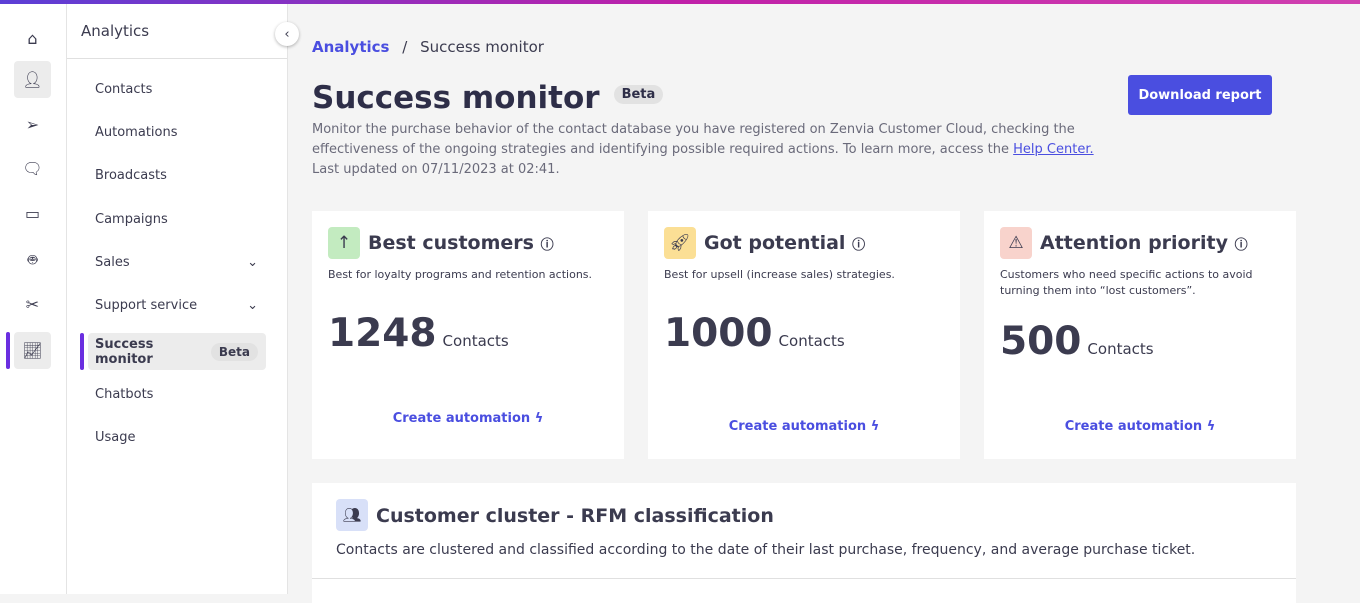  Describe the element at coordinates (112, 262) in the screenshot. I see `label: Sales` at that location.